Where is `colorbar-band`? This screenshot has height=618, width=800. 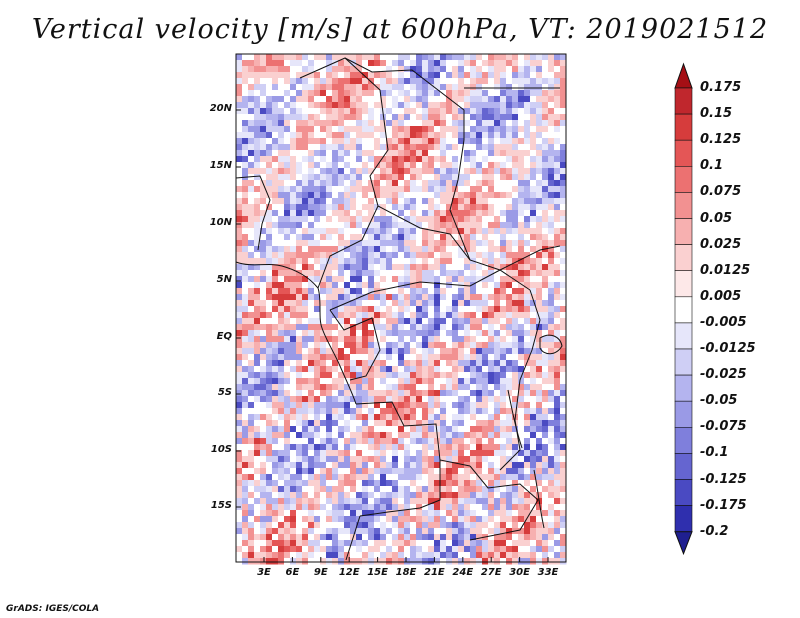
colorbar-band is located at coordinates (683, 519).